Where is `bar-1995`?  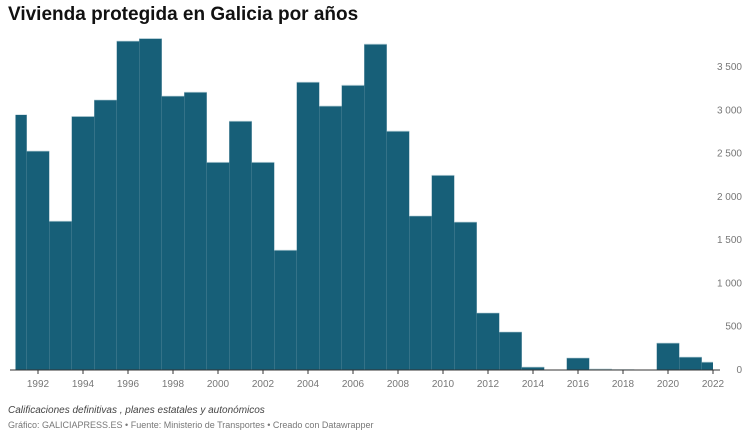
bar-1995 is located at coordinates (105, 234).